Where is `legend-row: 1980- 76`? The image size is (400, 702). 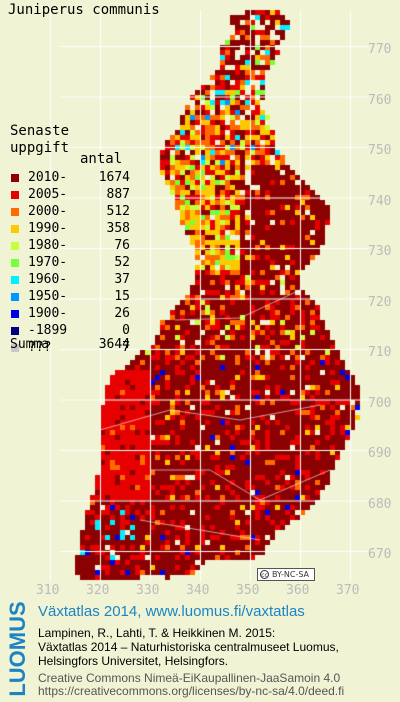 legend-row: 1980- 76 is located at coordinates (69, 246).